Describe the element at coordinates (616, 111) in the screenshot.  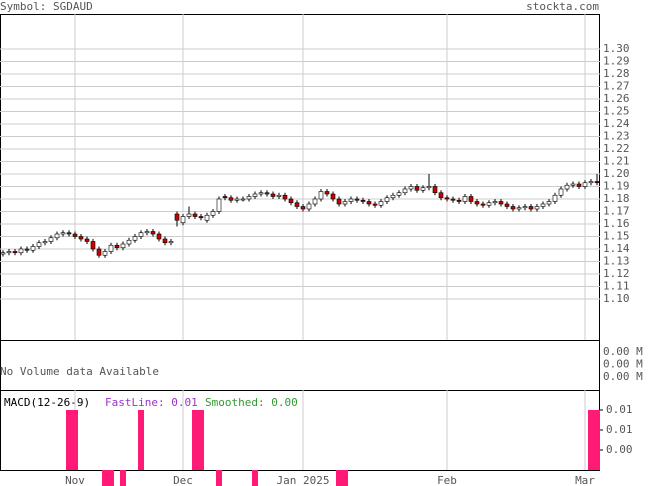
I see `y-tick-label: 1.25` at that location.